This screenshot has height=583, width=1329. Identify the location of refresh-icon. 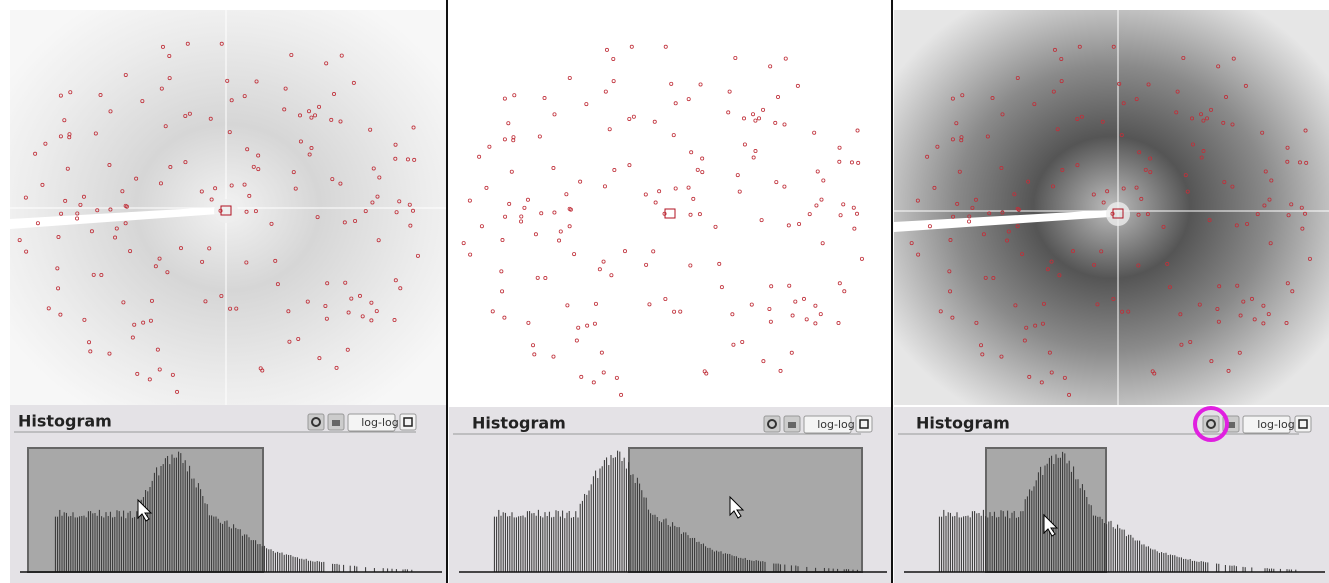
(1211, 424).